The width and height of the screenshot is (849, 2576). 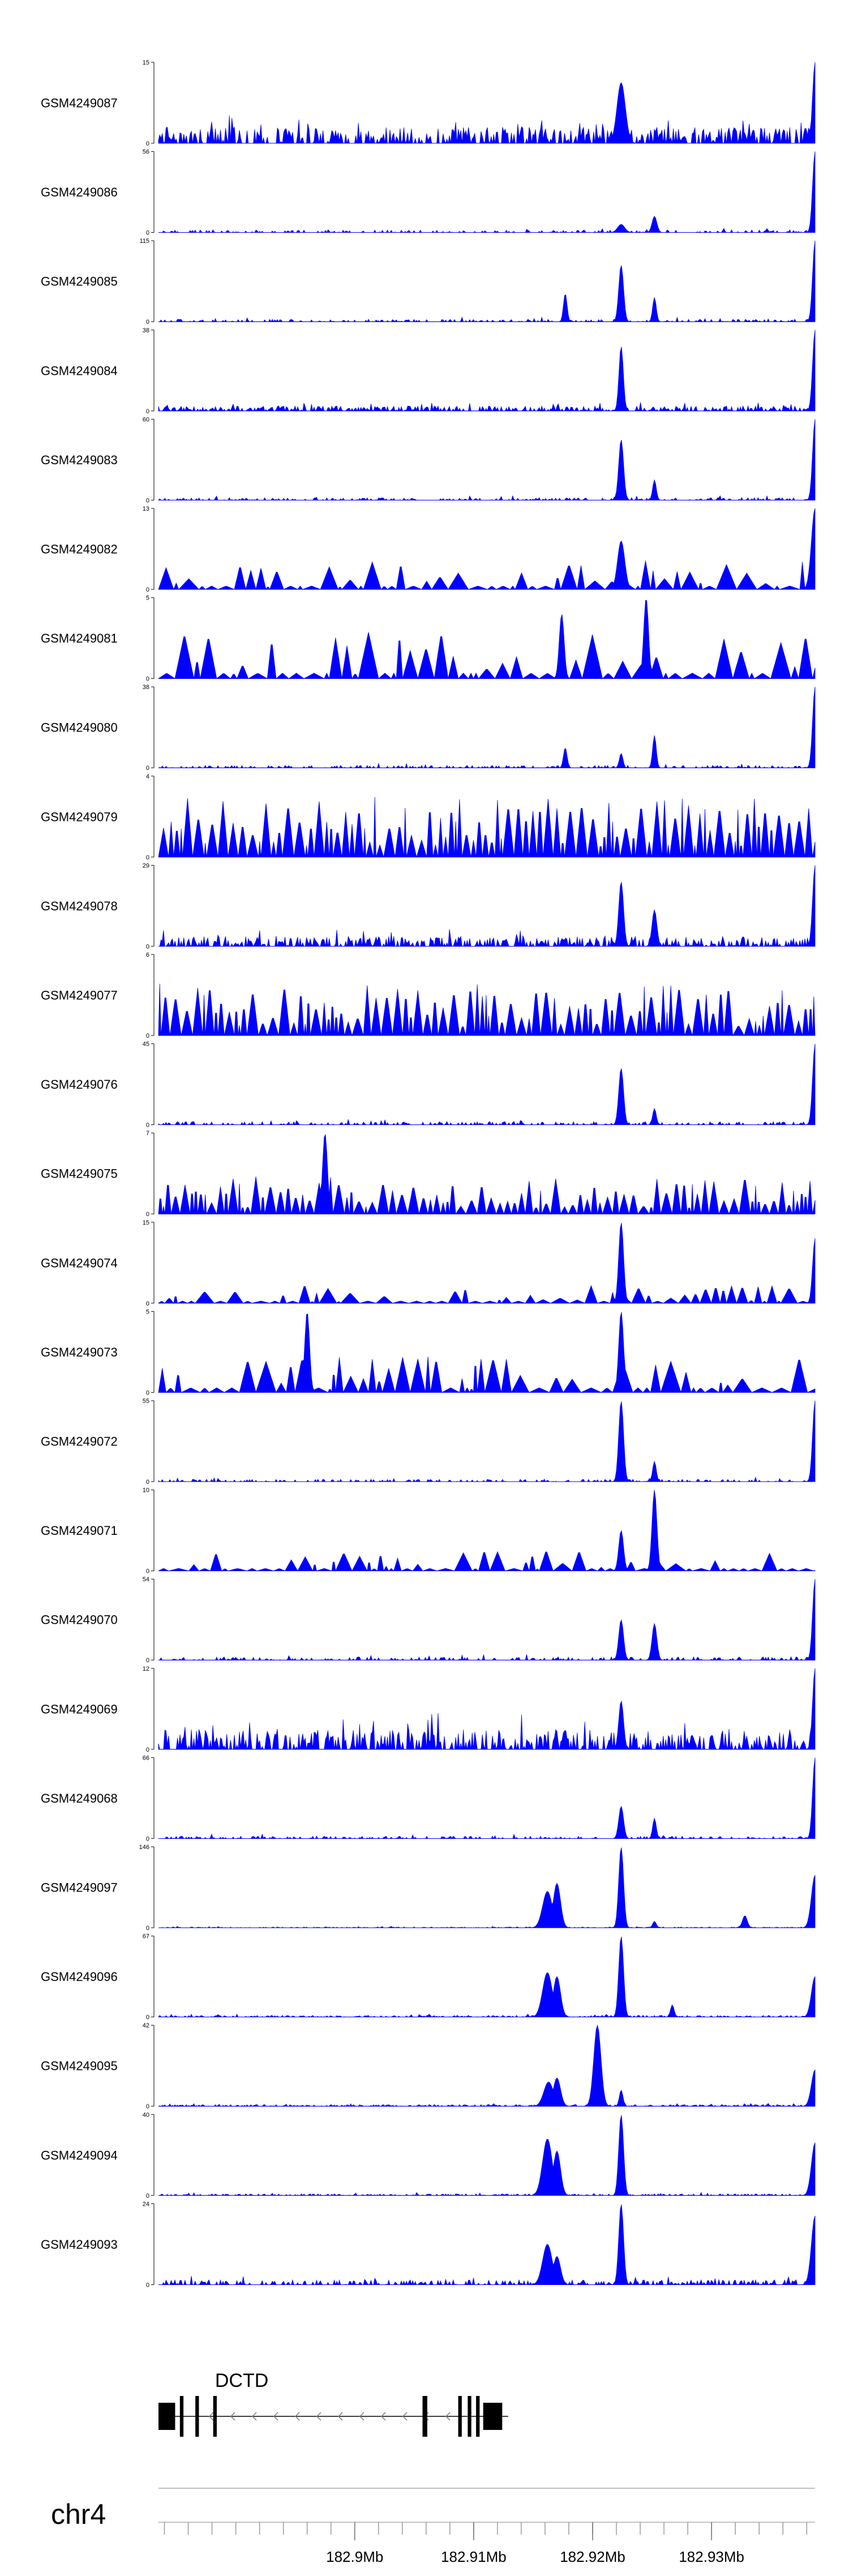 What do you see at coordinates (428, 549) in the screenshot?
I see `track-GSM4249082: GSM4249082 13 0` at bounding box center [428, 549].